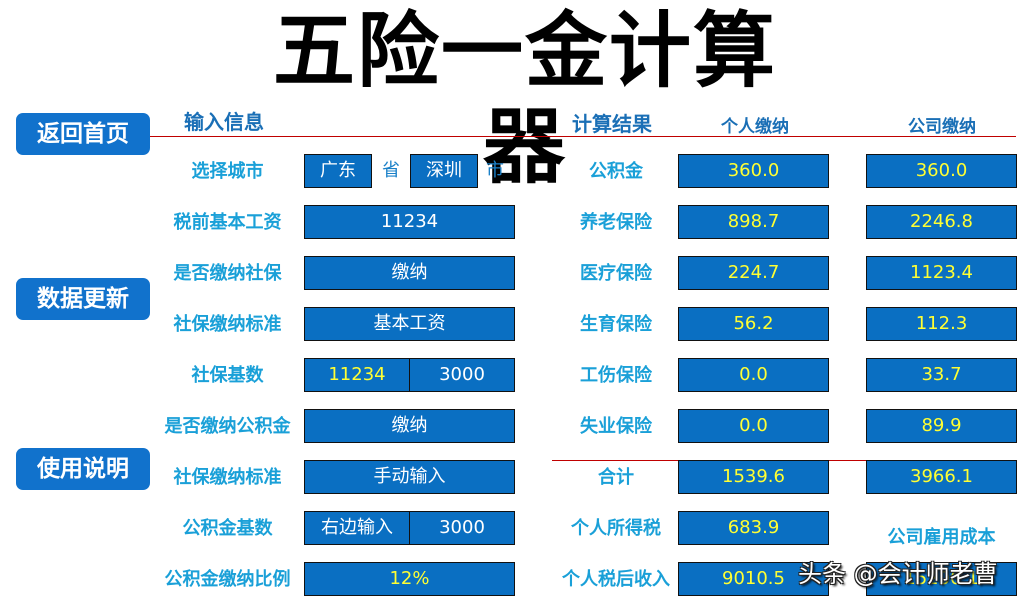  Describe the element at coordinates (616, 579) in the screenshot. I see `net-income-label: 个人税后收入` at that location.